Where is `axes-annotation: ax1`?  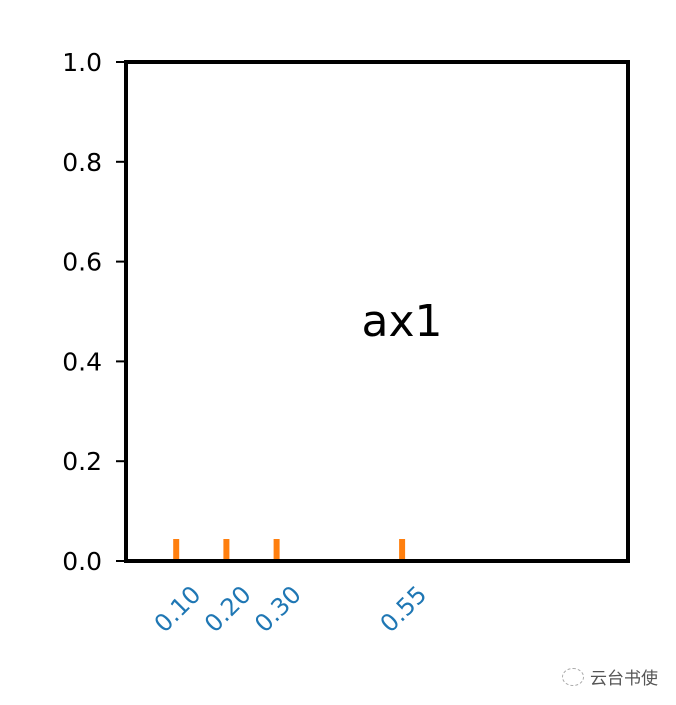 axes-annotation: ax1 is located at coordinates (402, 321).